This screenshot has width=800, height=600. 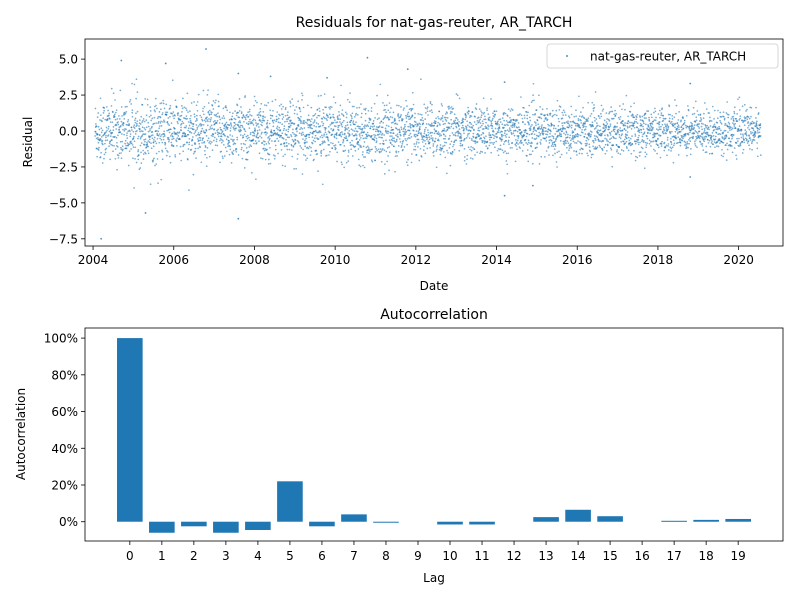 What do you see at coordinates (173, 260) in the screenshot?
I see `x-tick-label: 2006` at bounding box center [173, 260].